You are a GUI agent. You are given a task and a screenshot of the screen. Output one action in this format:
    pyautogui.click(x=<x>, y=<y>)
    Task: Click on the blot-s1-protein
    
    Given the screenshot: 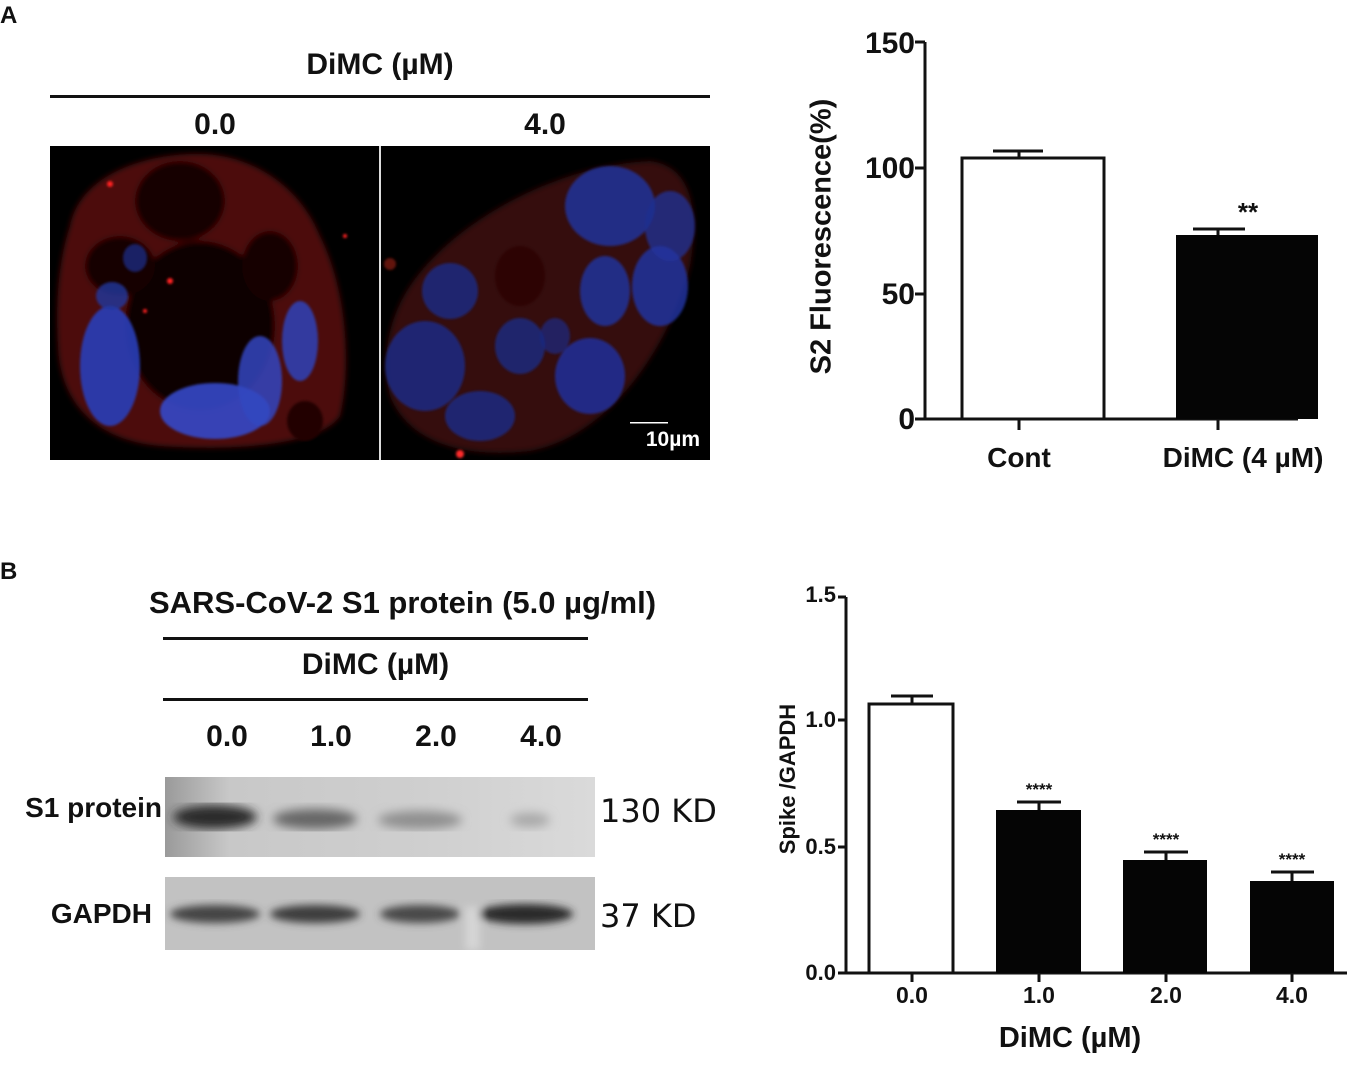 What is the action you would take?
    pyautogui.click(x=380, y=817)
    